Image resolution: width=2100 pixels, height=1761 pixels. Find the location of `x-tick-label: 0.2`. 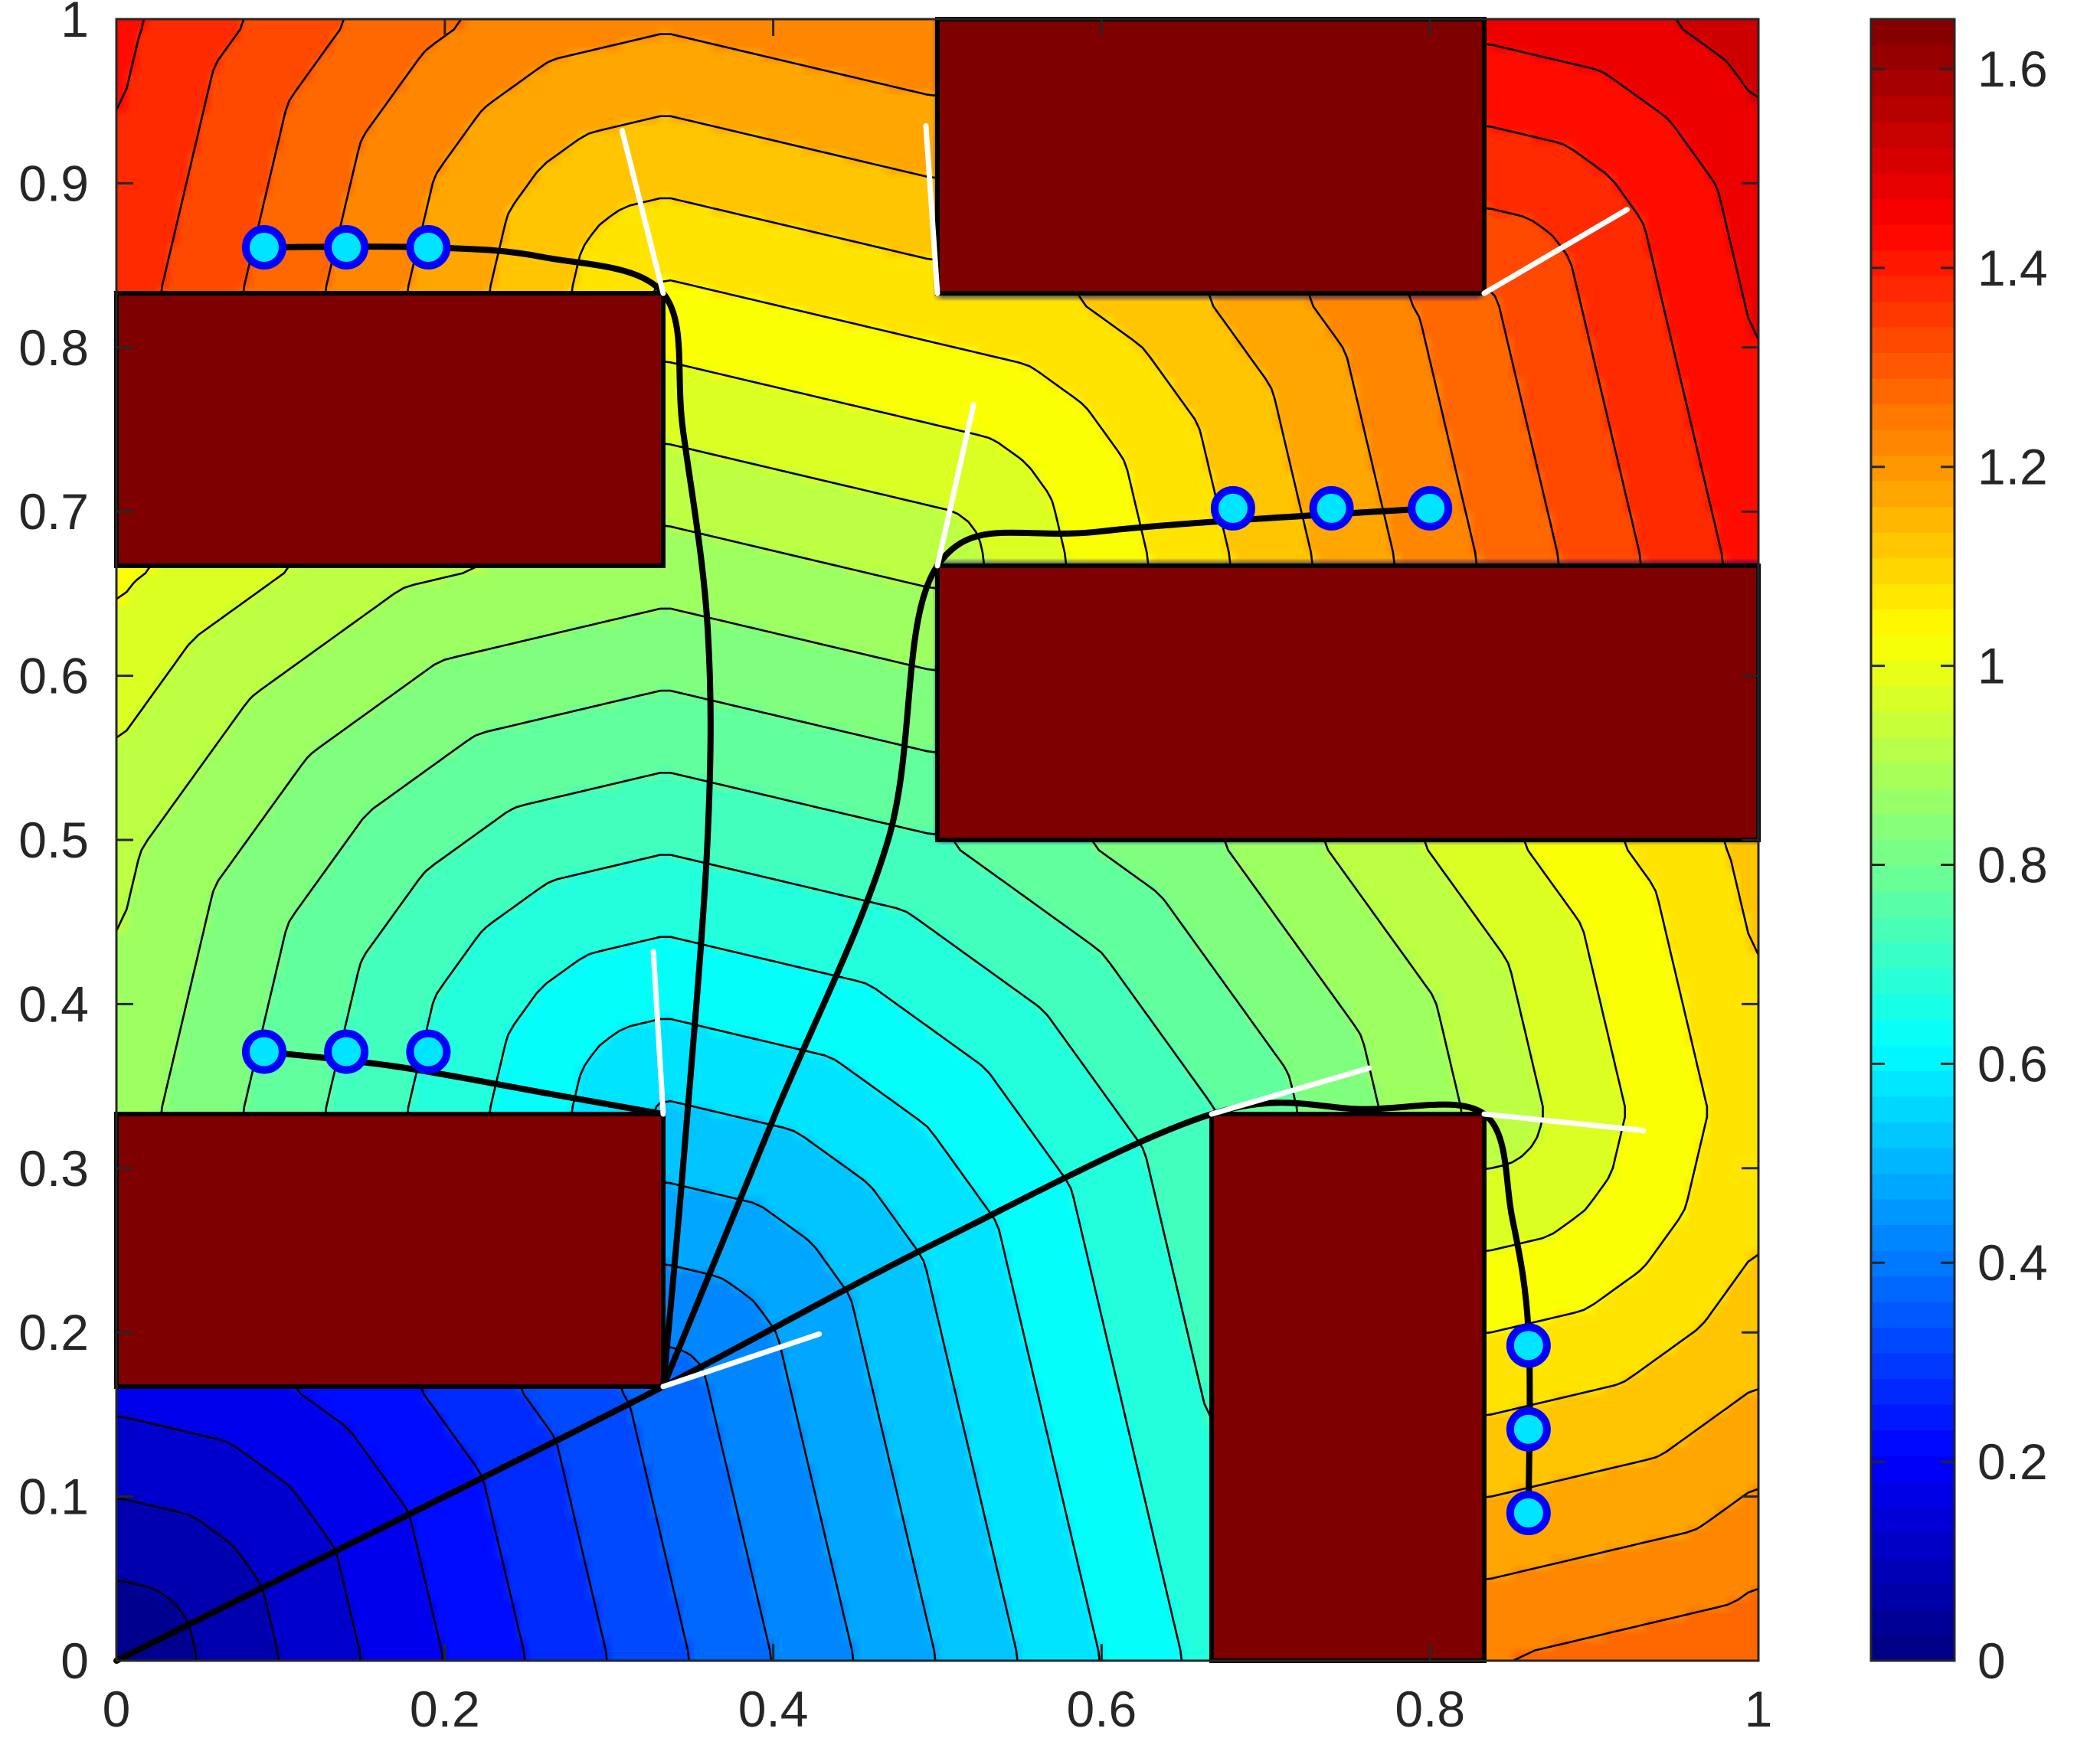

x-tick-label: 0.2 is located at coordinates (445, 1709).